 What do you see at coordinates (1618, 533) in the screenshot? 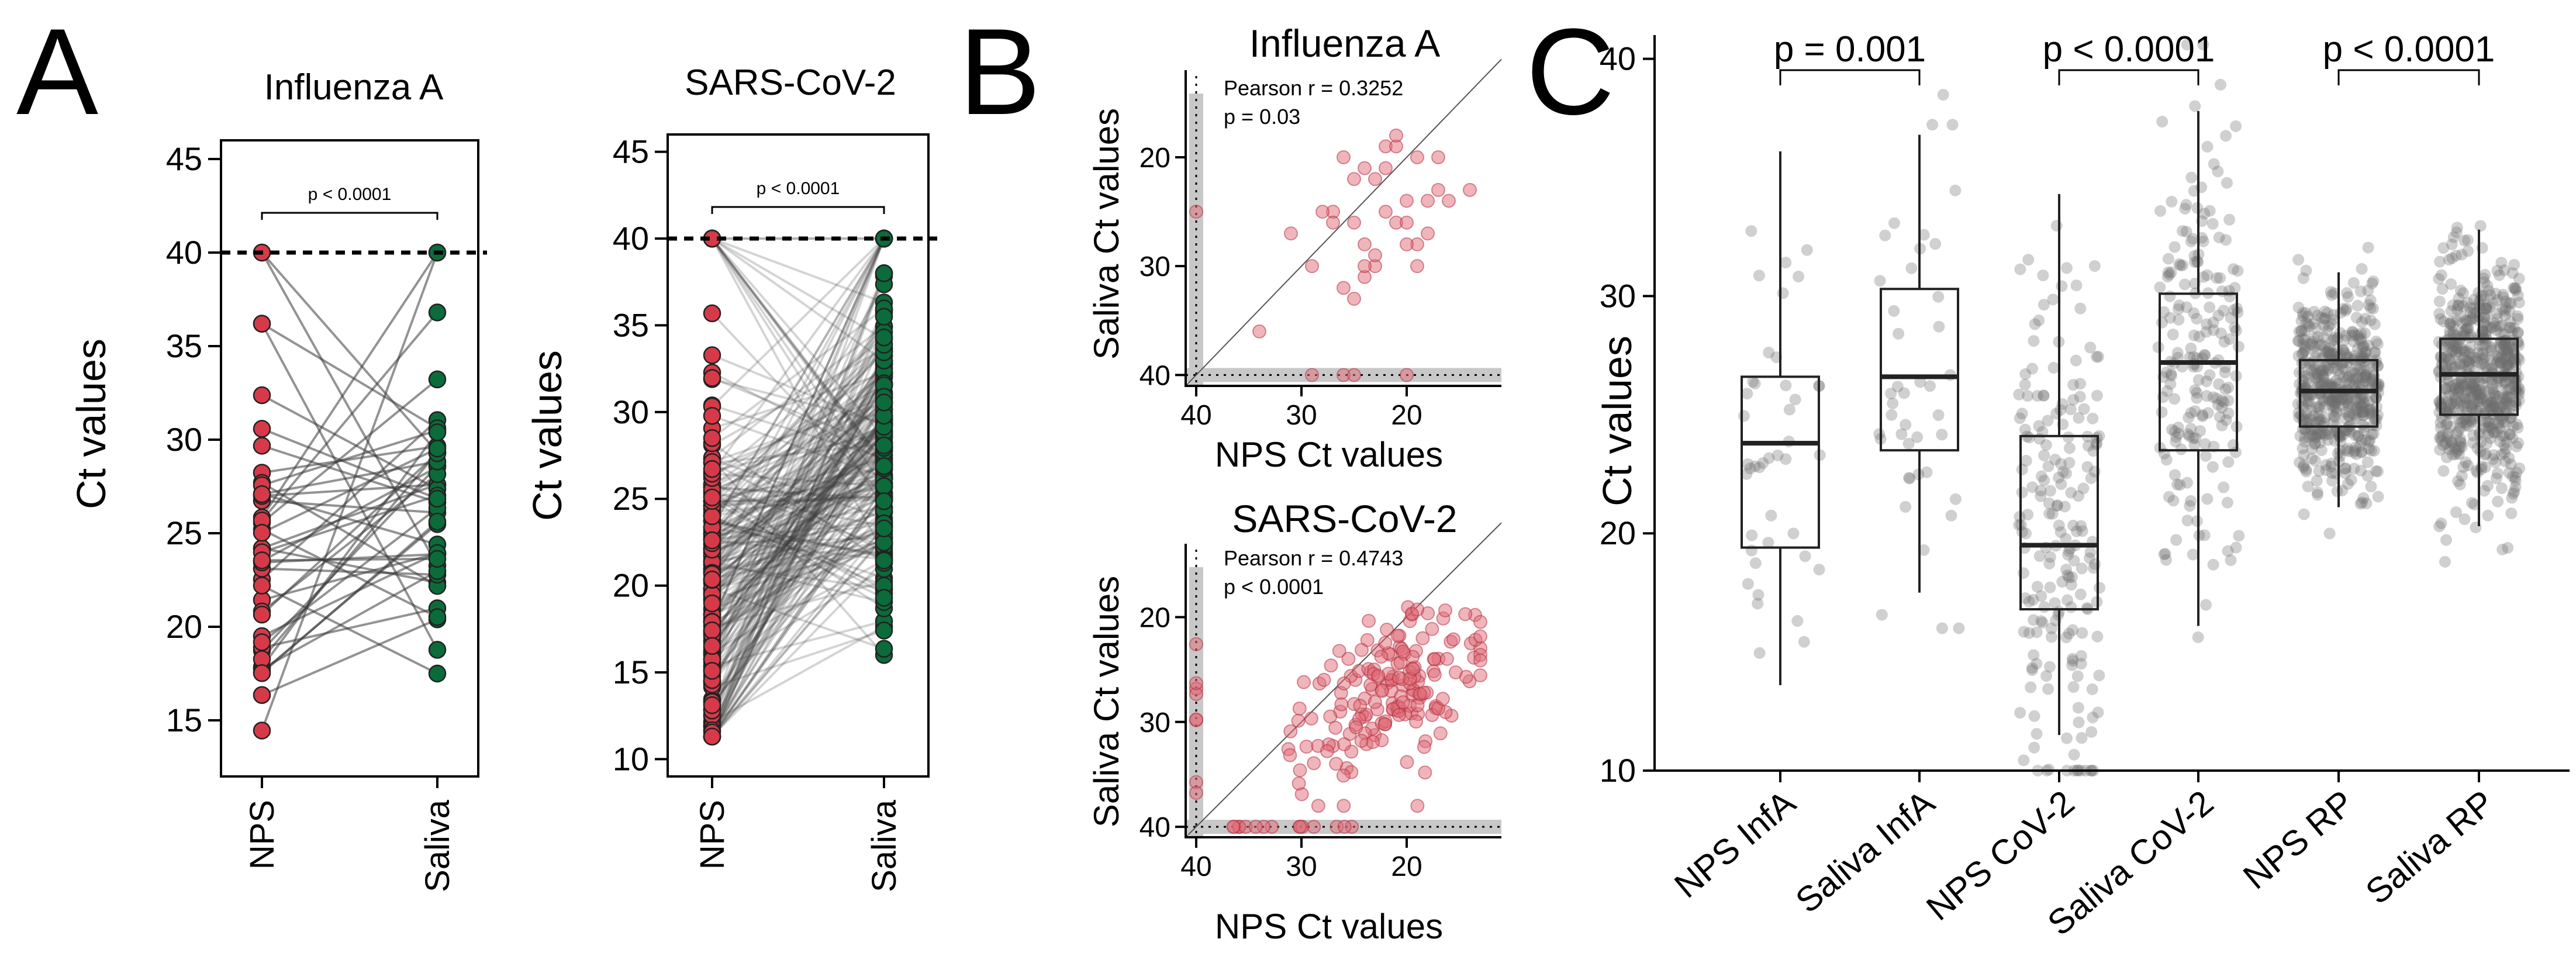
I see `y-tick-label: 20` at bounding box center [1618, 533].